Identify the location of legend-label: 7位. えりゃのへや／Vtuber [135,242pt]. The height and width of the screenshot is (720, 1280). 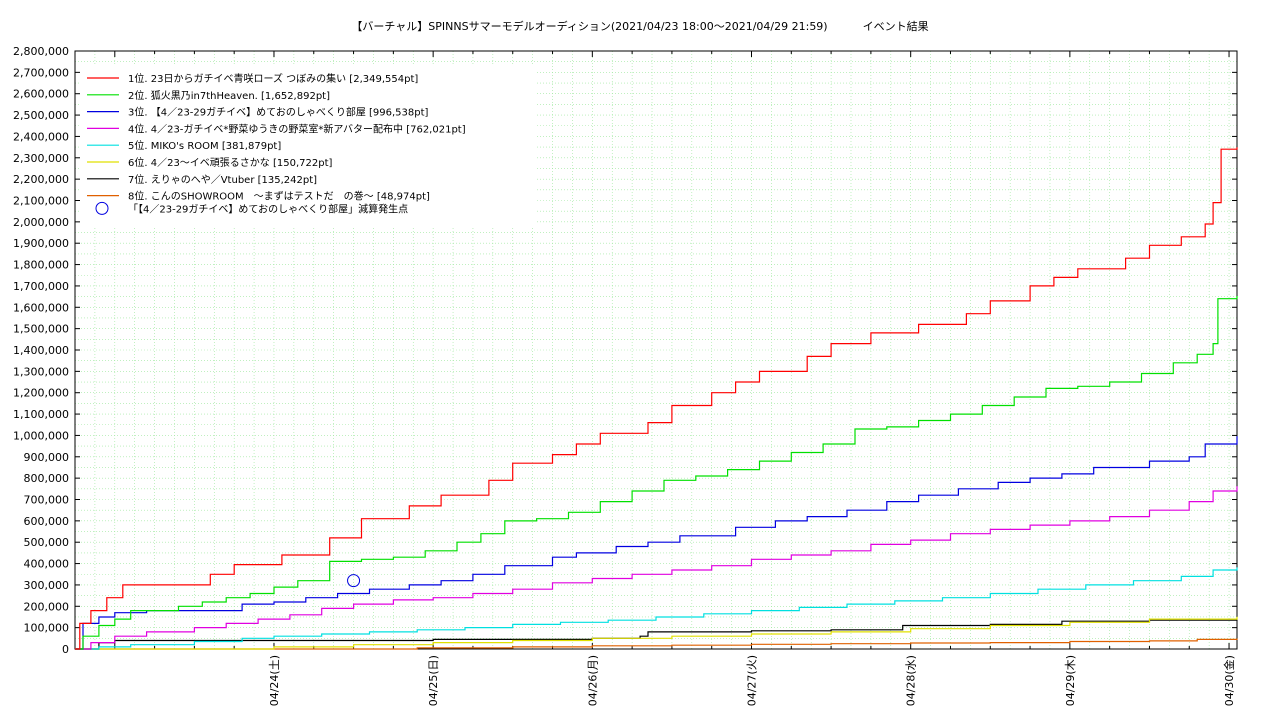
(222, 179).